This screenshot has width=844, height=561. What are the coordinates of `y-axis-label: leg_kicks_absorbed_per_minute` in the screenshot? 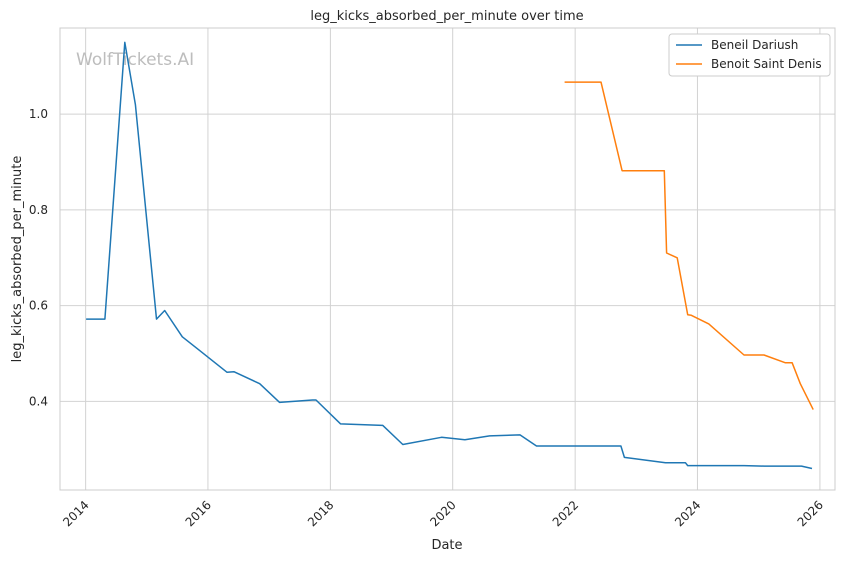 It's located at (17, 259).